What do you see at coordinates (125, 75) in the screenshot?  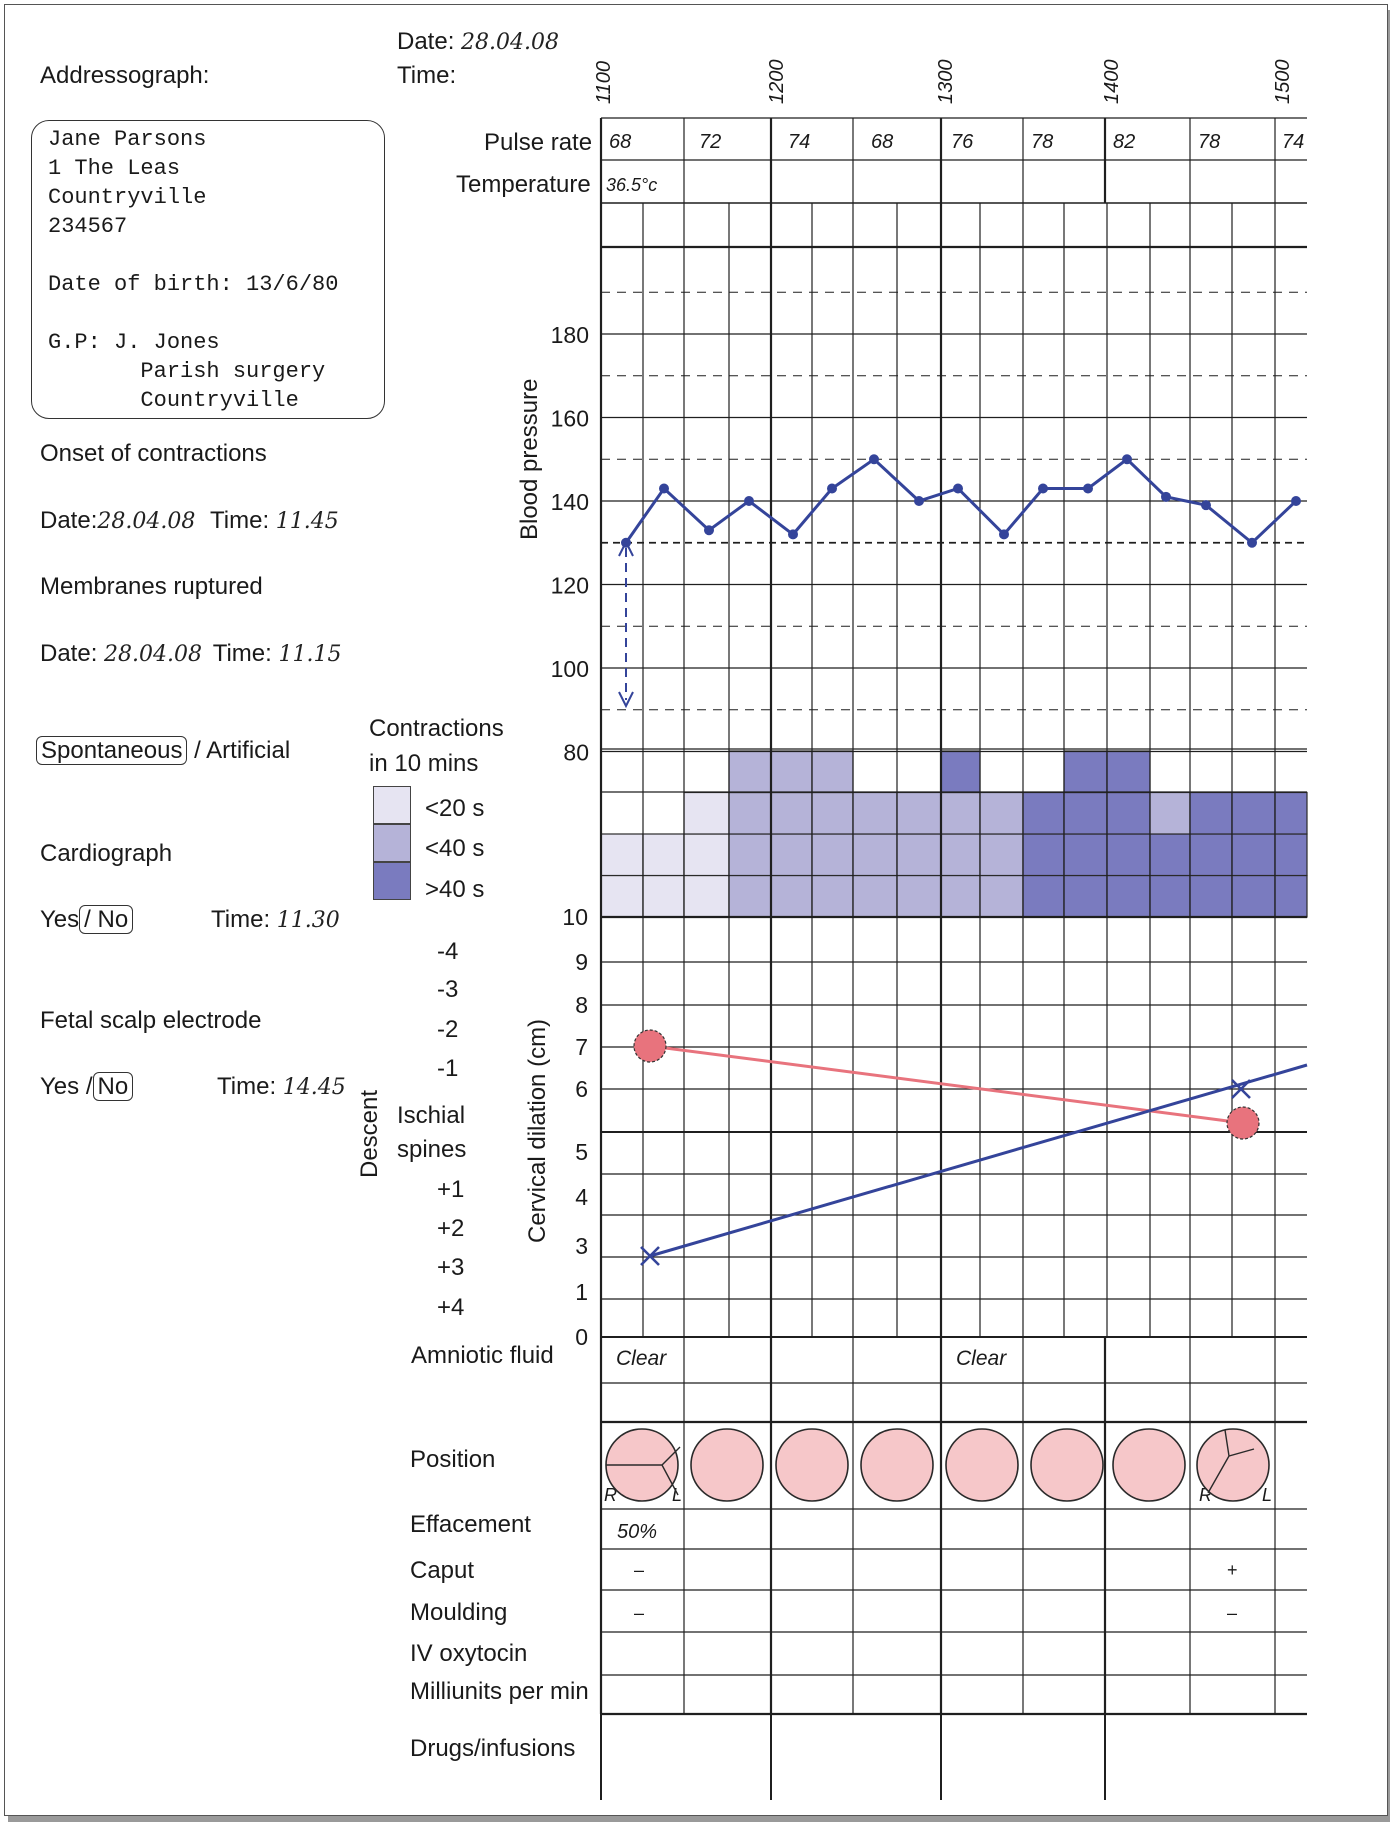 I see `addressograph-label: Addressograph:` at bounding box center [125, 75].